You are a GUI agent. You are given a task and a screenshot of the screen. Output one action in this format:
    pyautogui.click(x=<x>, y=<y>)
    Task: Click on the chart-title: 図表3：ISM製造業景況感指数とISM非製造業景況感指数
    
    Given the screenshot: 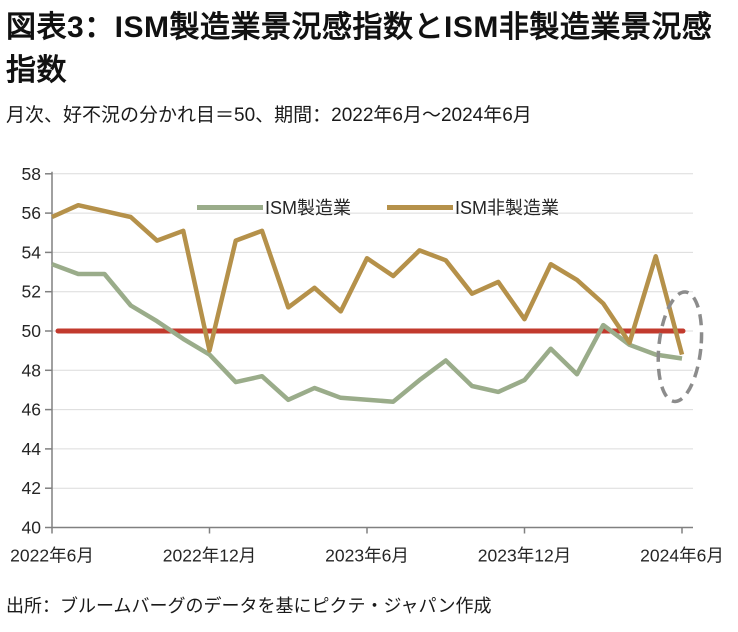 What is the action you would take?
    pyautogui.click(x=359, y=49)
    